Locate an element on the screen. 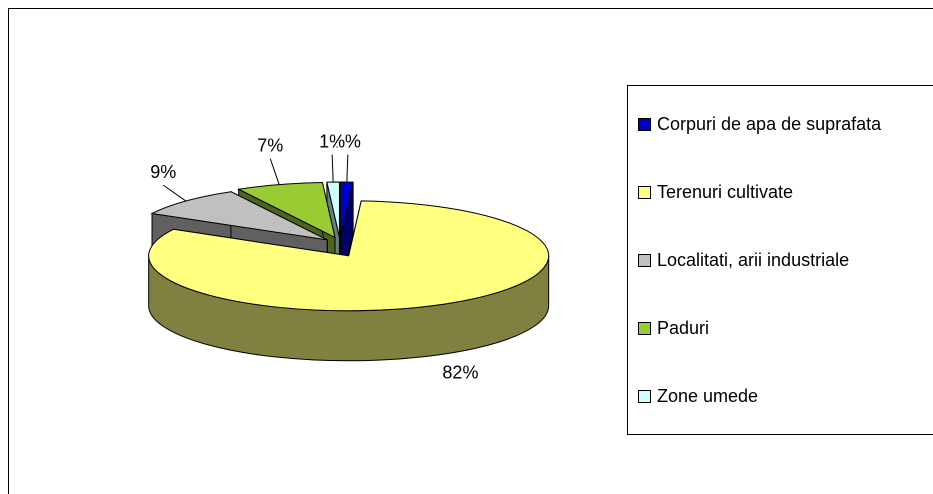  legend-label: Terenuri cultivate is located at coordinates (725, 192).